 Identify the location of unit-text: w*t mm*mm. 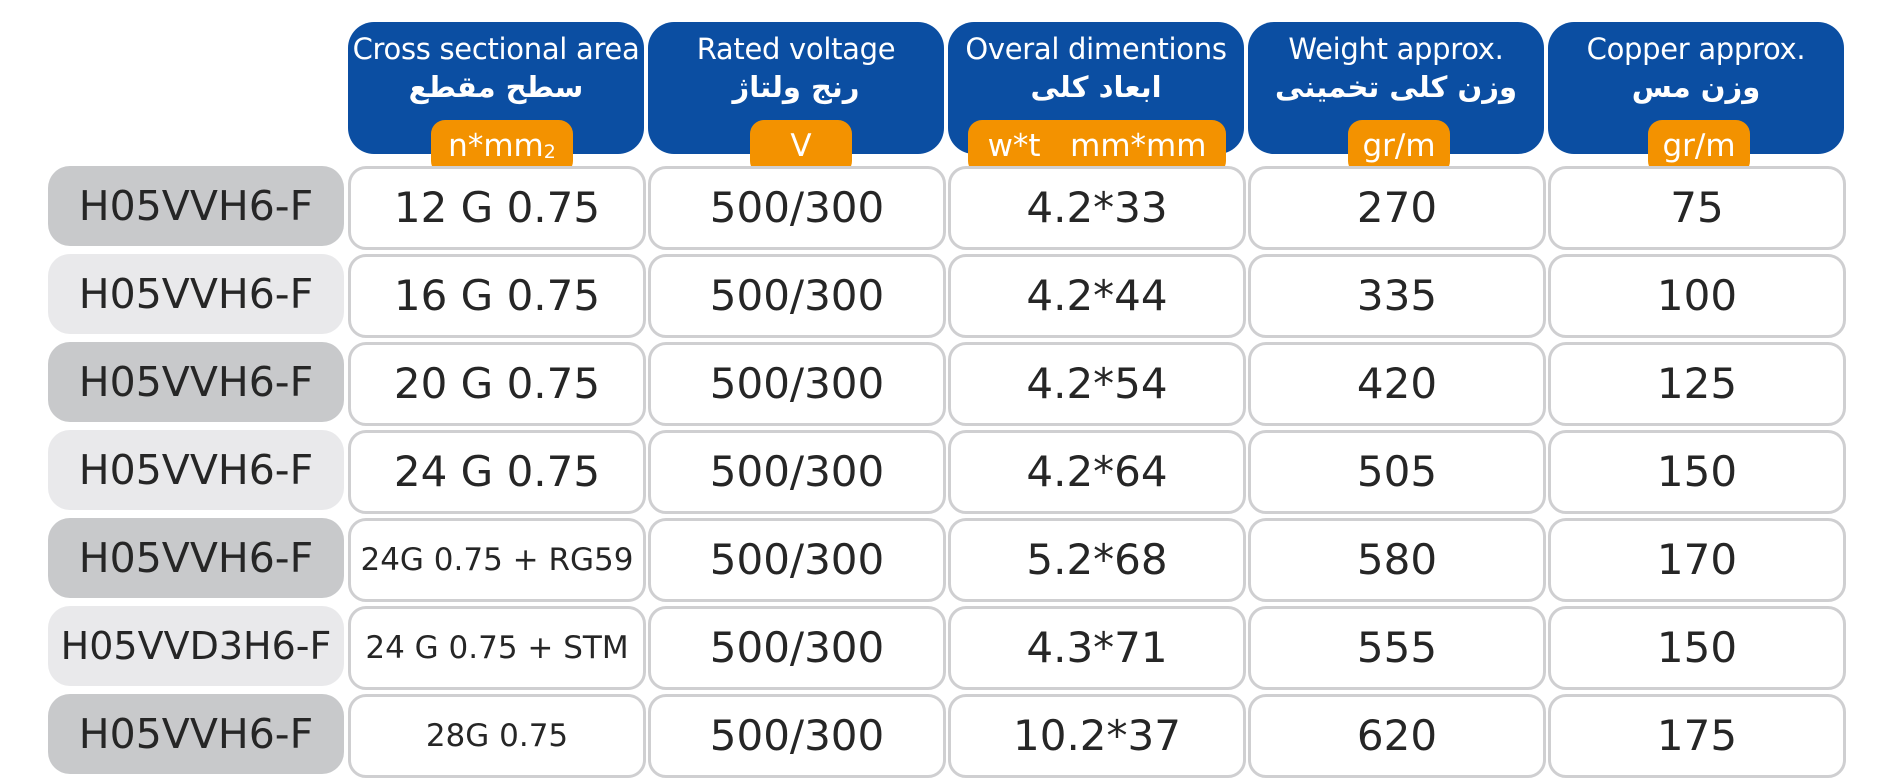
(1097, 146).